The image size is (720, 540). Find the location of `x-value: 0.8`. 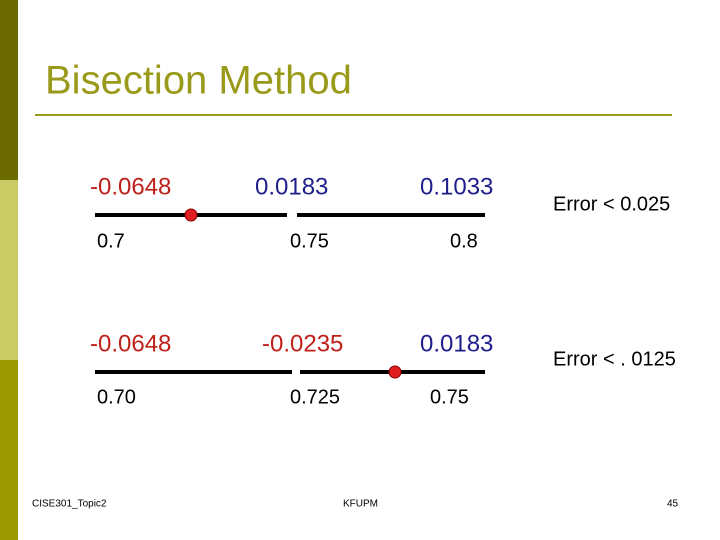

x-value: 0.8 is located at coordinates (464, 241).